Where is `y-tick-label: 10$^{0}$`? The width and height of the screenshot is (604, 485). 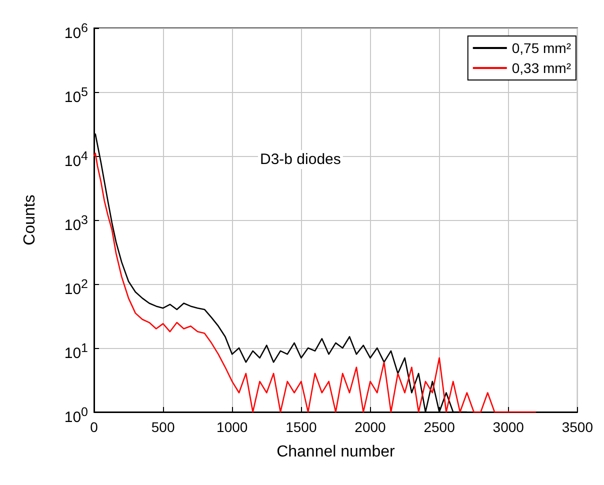
y-tick-label: 10$^{0}$ is located at coordinates (76, 416).